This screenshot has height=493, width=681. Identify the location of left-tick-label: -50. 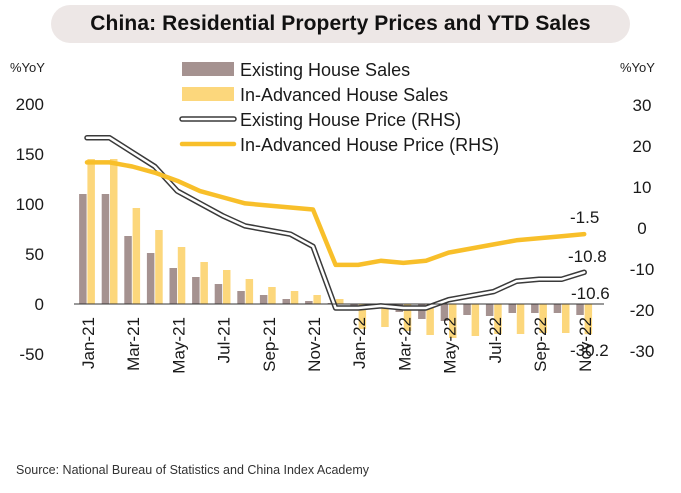
(31, 354).